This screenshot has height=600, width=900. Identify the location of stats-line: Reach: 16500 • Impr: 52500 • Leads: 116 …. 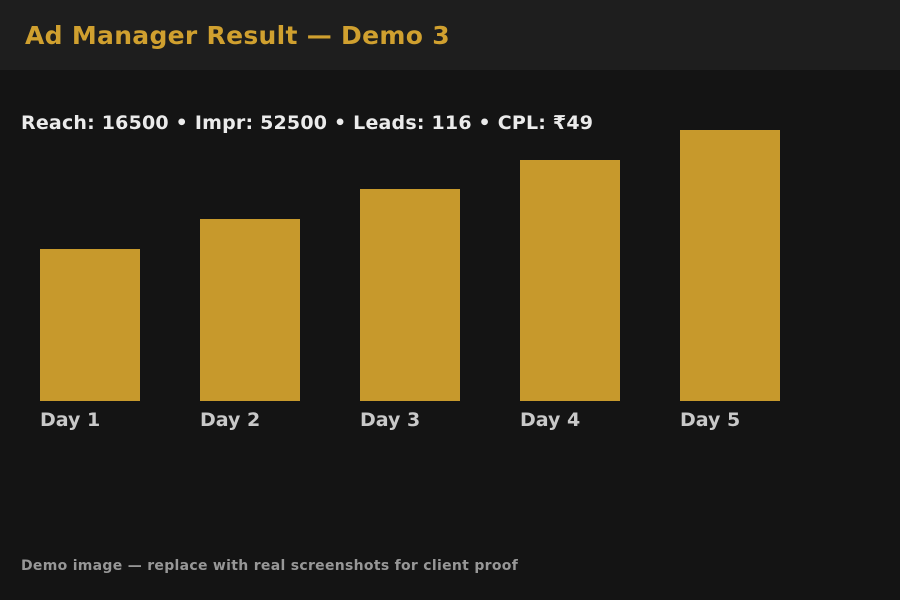
(307, 123).